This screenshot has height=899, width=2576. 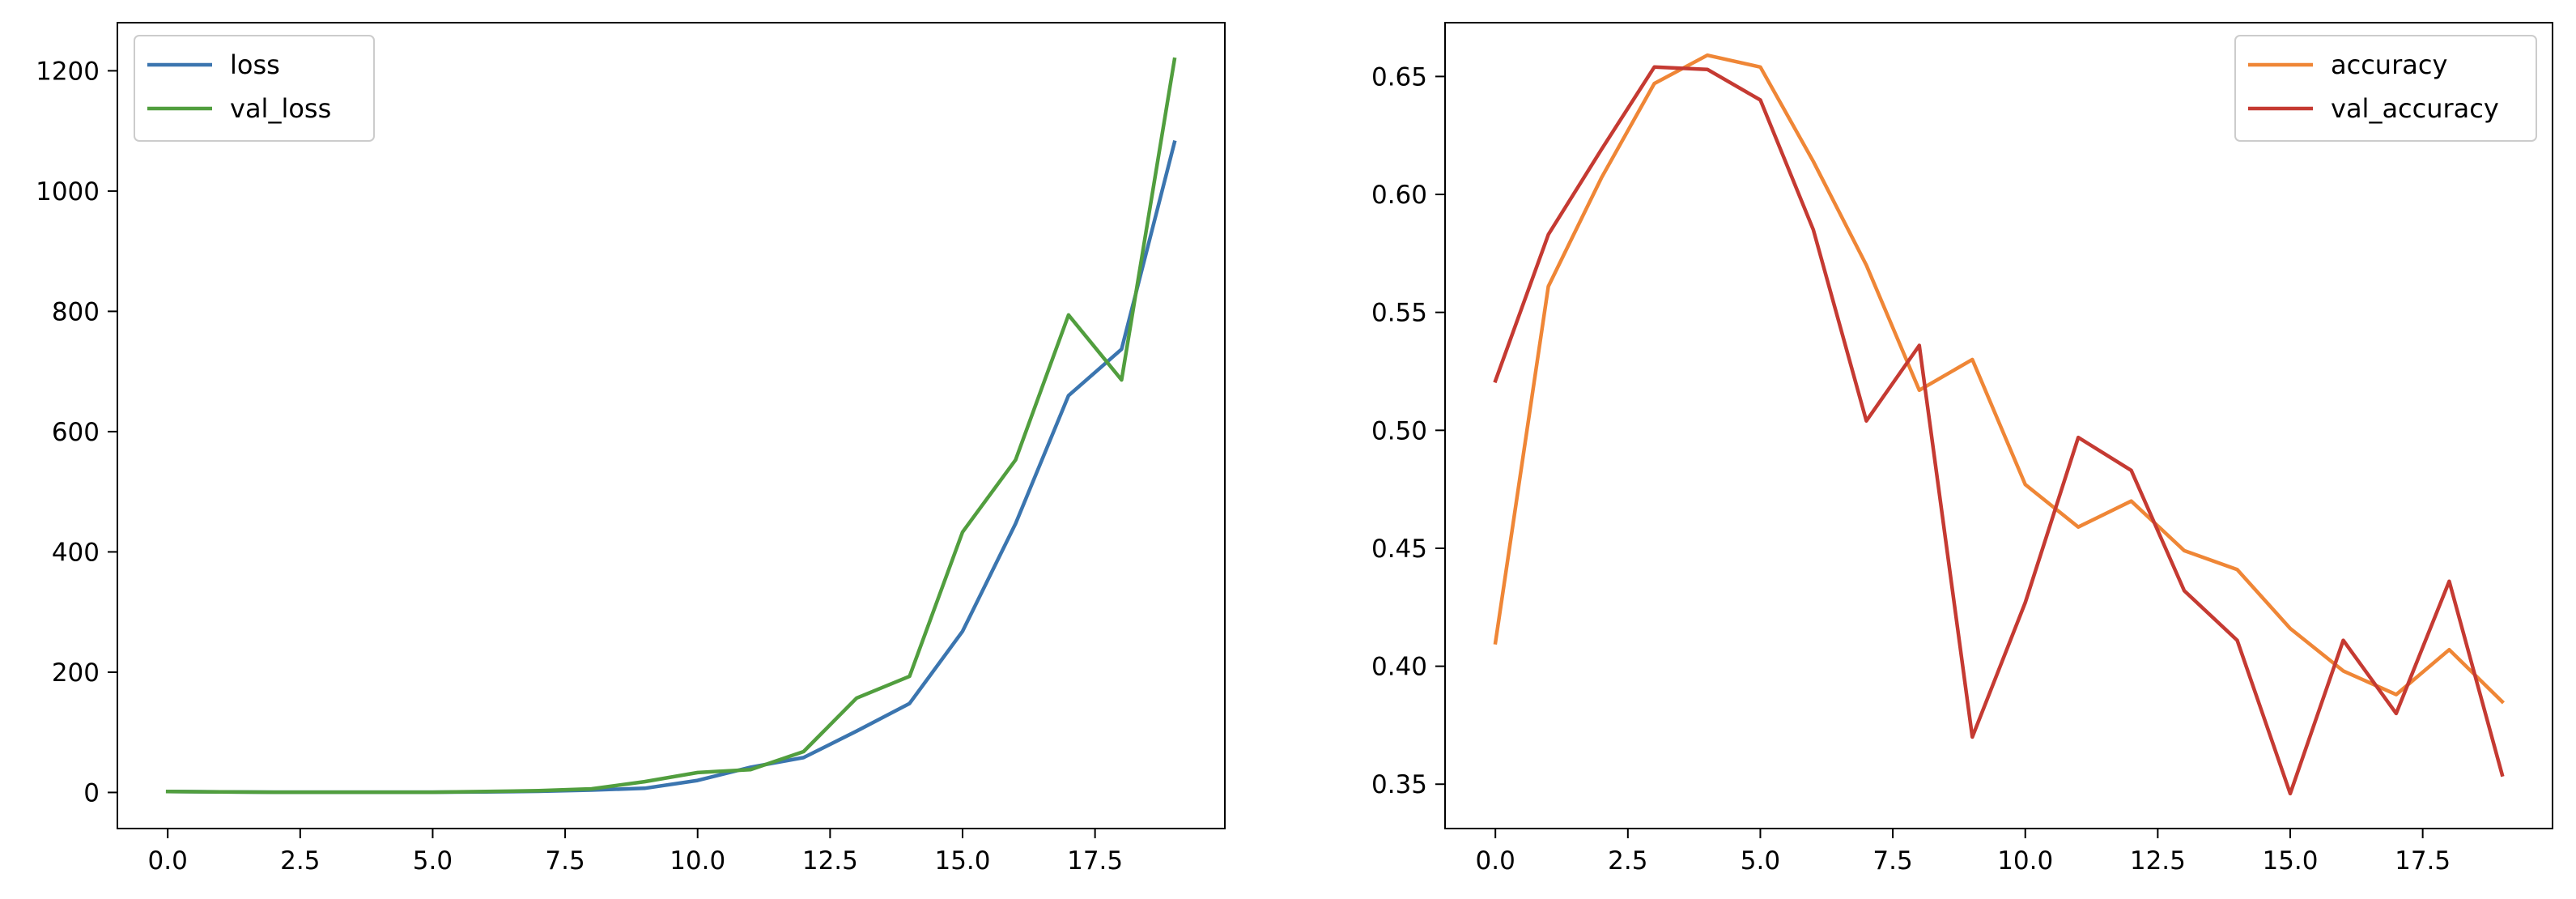 I want to click on y-tick-label: 0, so click(x=92, y=793).